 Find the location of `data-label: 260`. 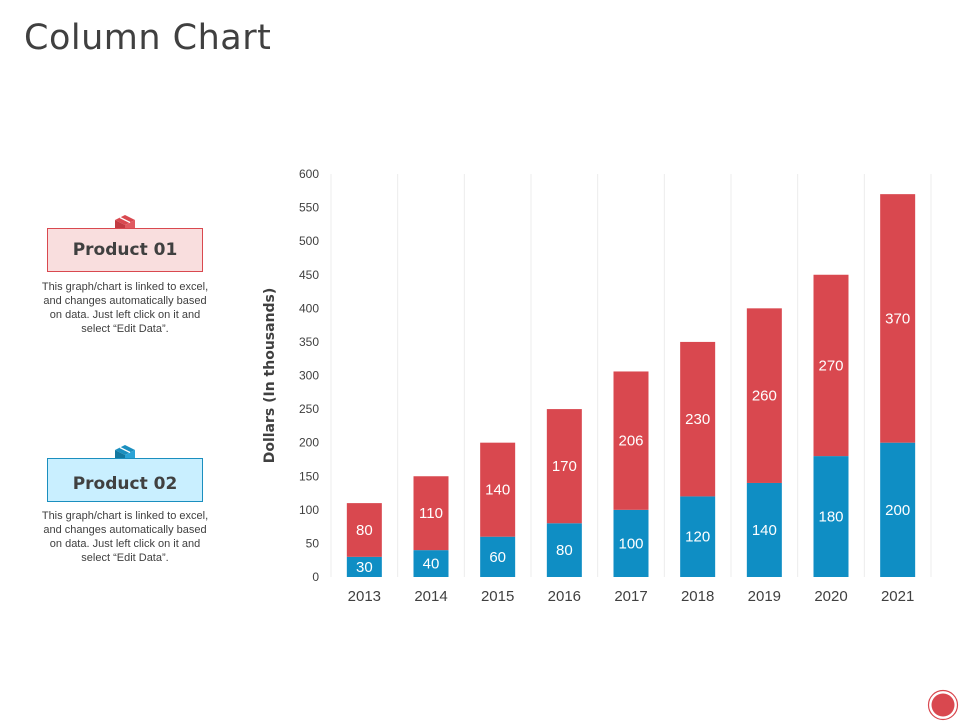

data-label: 260 is located at coordinates (764, 396).